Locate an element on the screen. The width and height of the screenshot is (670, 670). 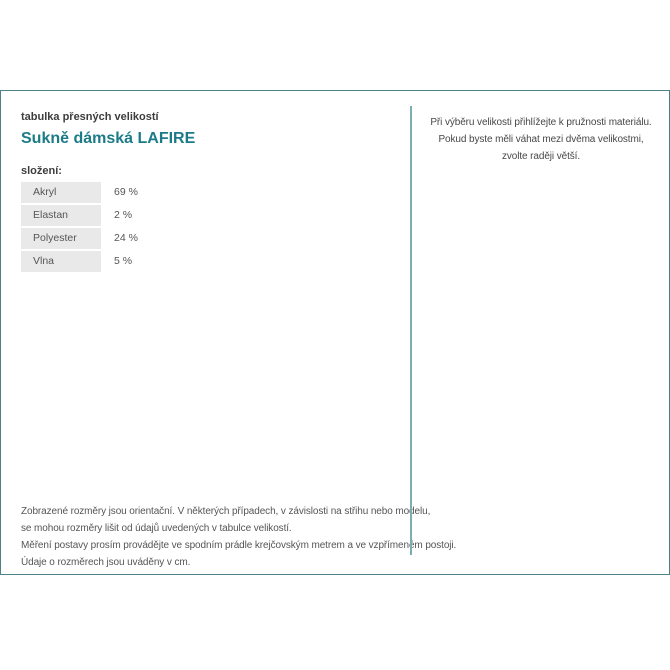
table-row: Vlna 5 % is located at coordinates (136, 261).